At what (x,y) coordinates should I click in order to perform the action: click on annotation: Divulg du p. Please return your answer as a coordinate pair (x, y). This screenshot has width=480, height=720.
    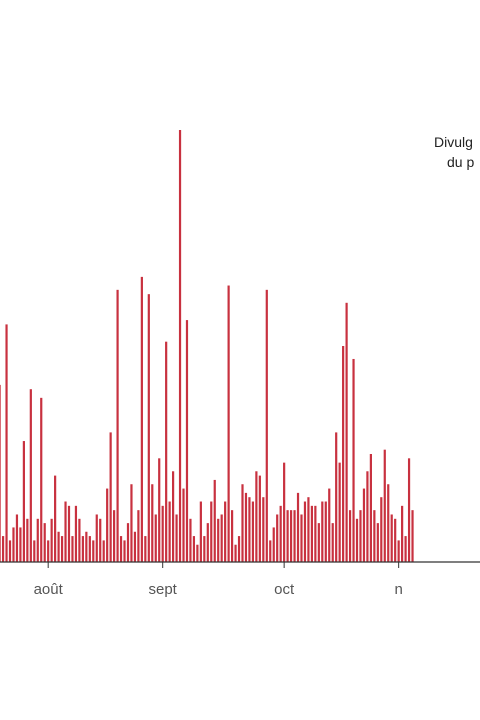
    Looking at the image, I should click on (454, 152).